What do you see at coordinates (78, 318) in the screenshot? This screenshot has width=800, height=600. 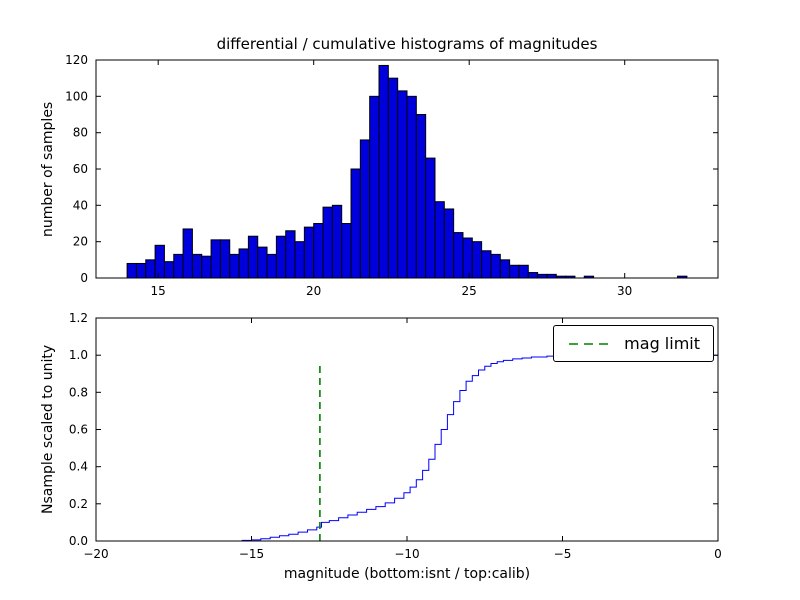 I see `y-tick-label: 1.2` at bounding box center [78, 318].